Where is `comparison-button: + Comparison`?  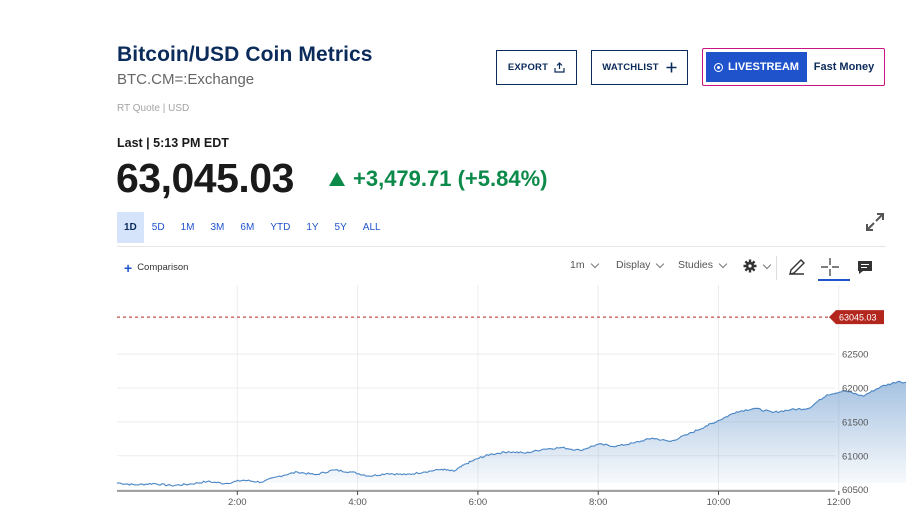
comparison-button: + Comparison is located at coordinates (156, 267).